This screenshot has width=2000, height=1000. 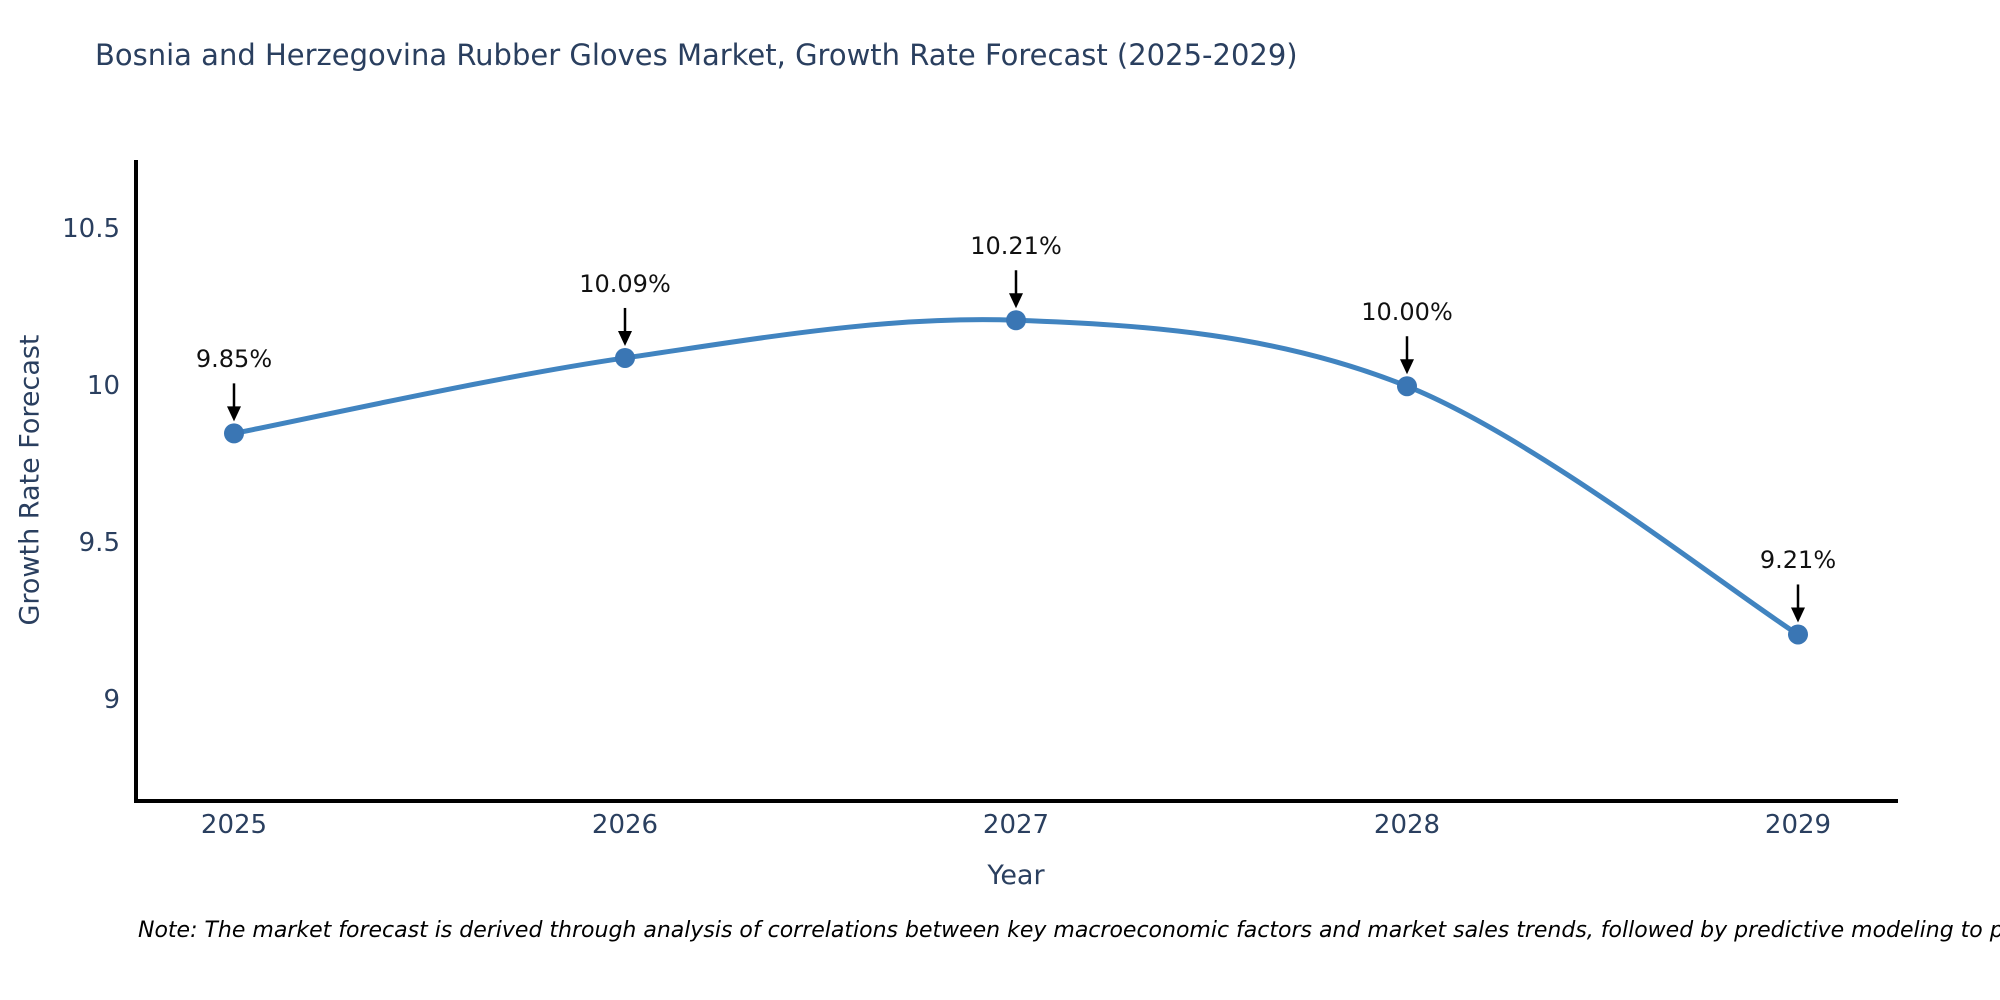 I want to click on x-tick-label: 2028, so click(x=1407, y=825).